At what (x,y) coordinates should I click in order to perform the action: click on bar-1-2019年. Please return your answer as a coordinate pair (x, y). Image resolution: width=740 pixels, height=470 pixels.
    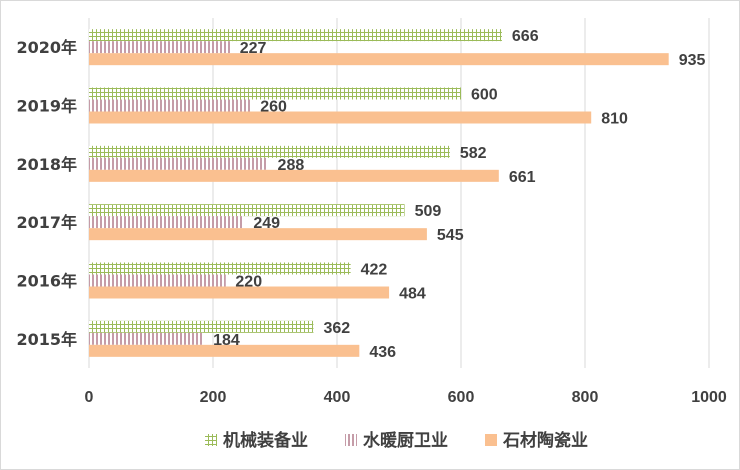
    Looking at the image, I should click on (275, 93).